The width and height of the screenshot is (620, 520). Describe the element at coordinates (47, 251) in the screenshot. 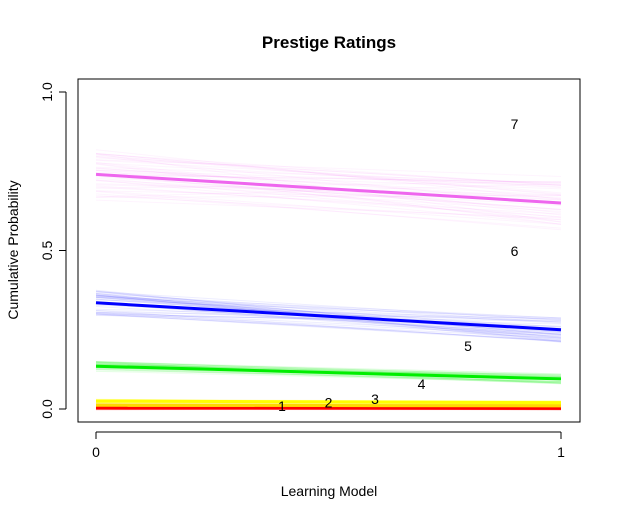

I see `y-tick-label: 0.5` at that location.